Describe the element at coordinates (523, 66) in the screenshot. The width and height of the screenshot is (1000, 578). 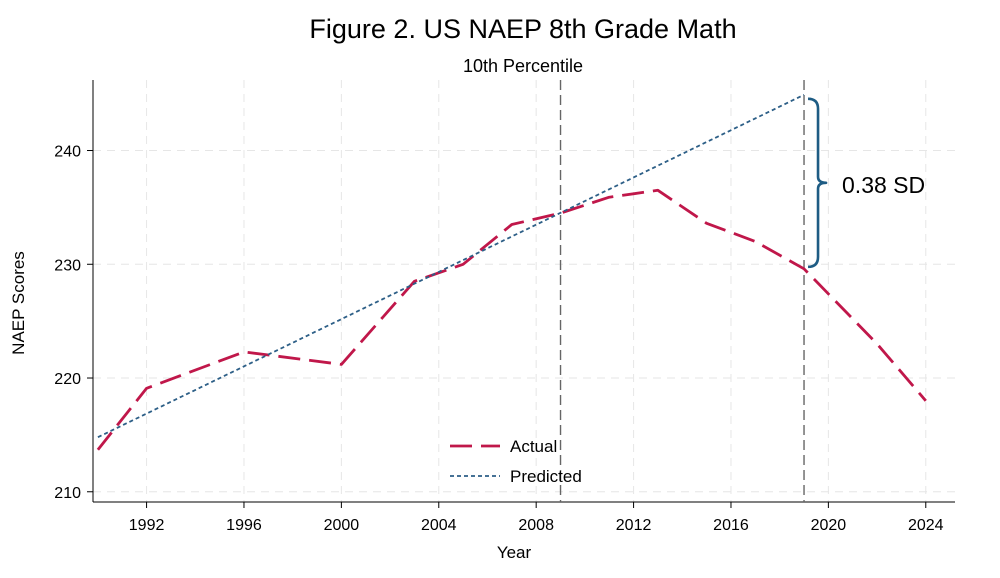
I see `chart-subtitle: 10th Percentile` at that location.